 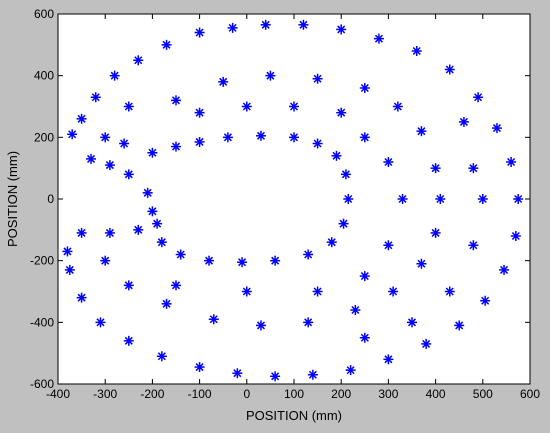 I want to click on x-tick-label: 0, so click(x=246, y=394).